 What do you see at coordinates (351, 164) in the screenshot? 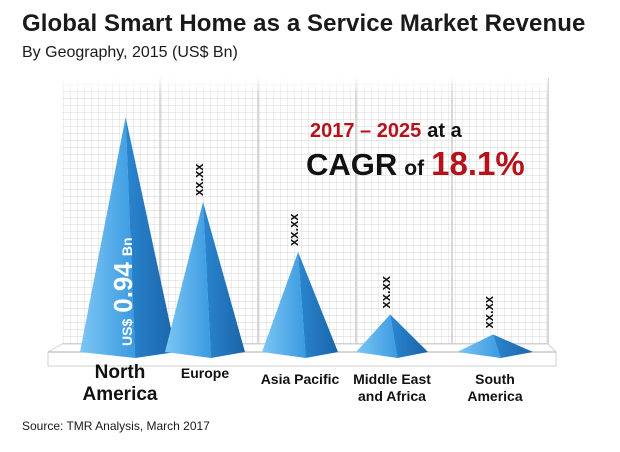
I see `cagr-word: CAGR` at bounding box center [351, 164].